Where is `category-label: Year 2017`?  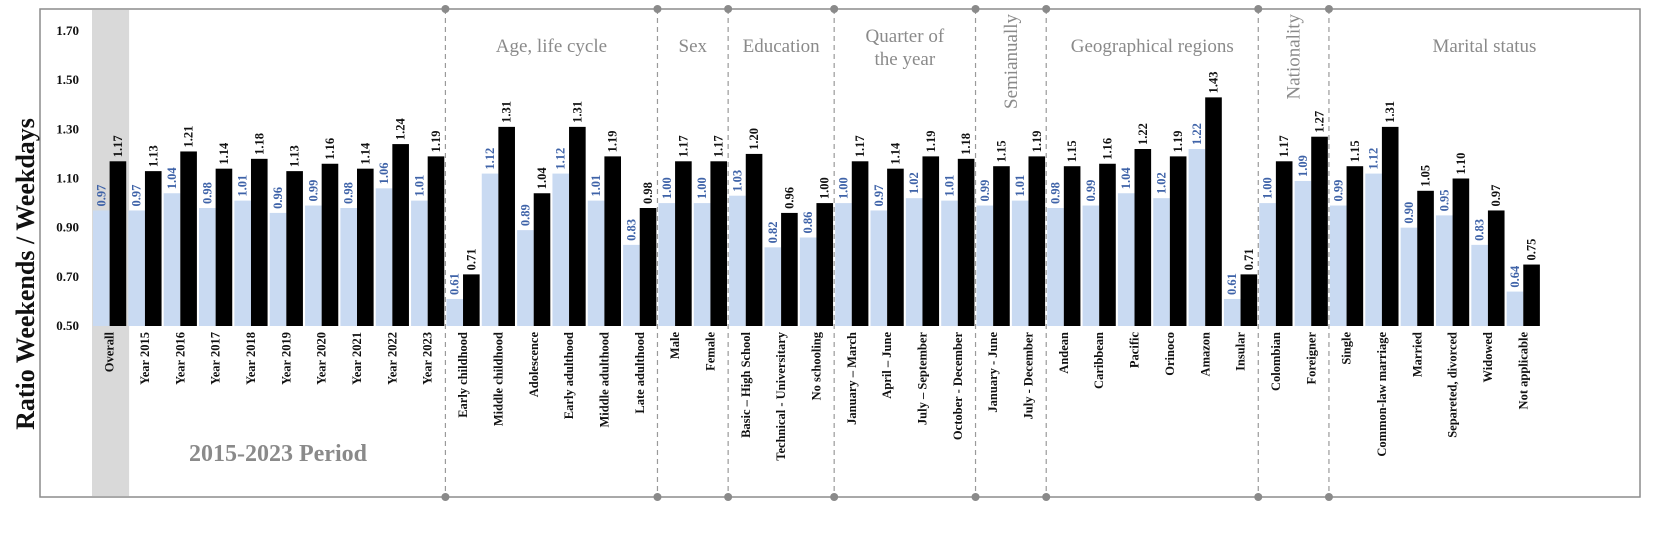 category-label: Year 2017 is located at coordinates (216, 358).